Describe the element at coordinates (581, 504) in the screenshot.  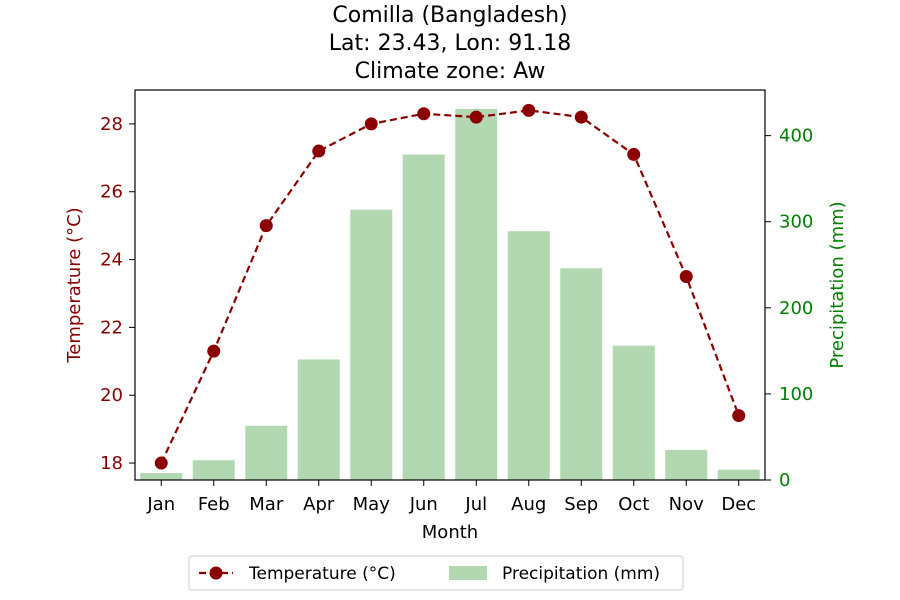
I see `x-tick-label-sep: Sep` at that location.